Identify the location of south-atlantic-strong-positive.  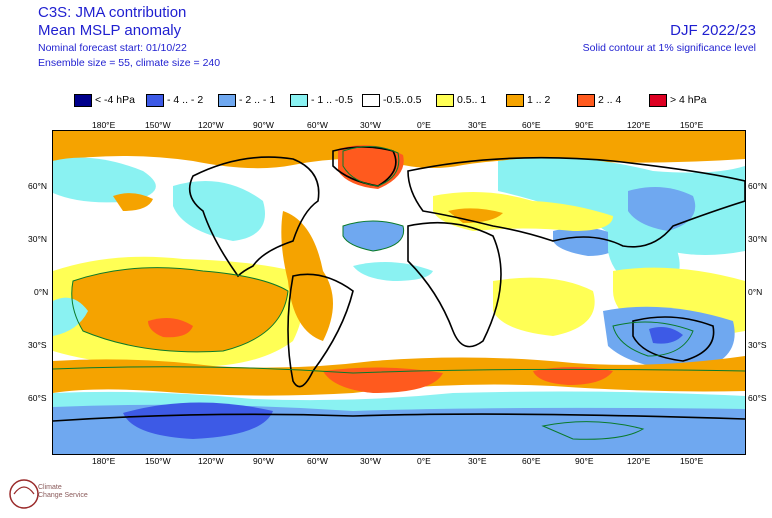
(383, 380).